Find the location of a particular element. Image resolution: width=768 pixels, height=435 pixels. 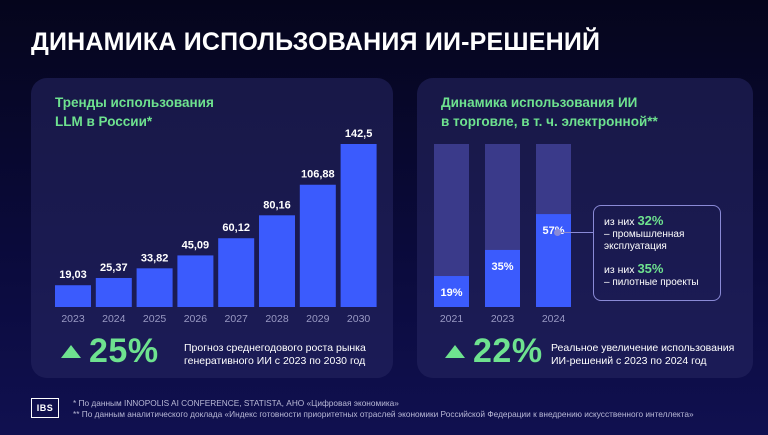

callout-item-production: из них 32% – промышленная эксплуатация is located at coordinates (662, 233).